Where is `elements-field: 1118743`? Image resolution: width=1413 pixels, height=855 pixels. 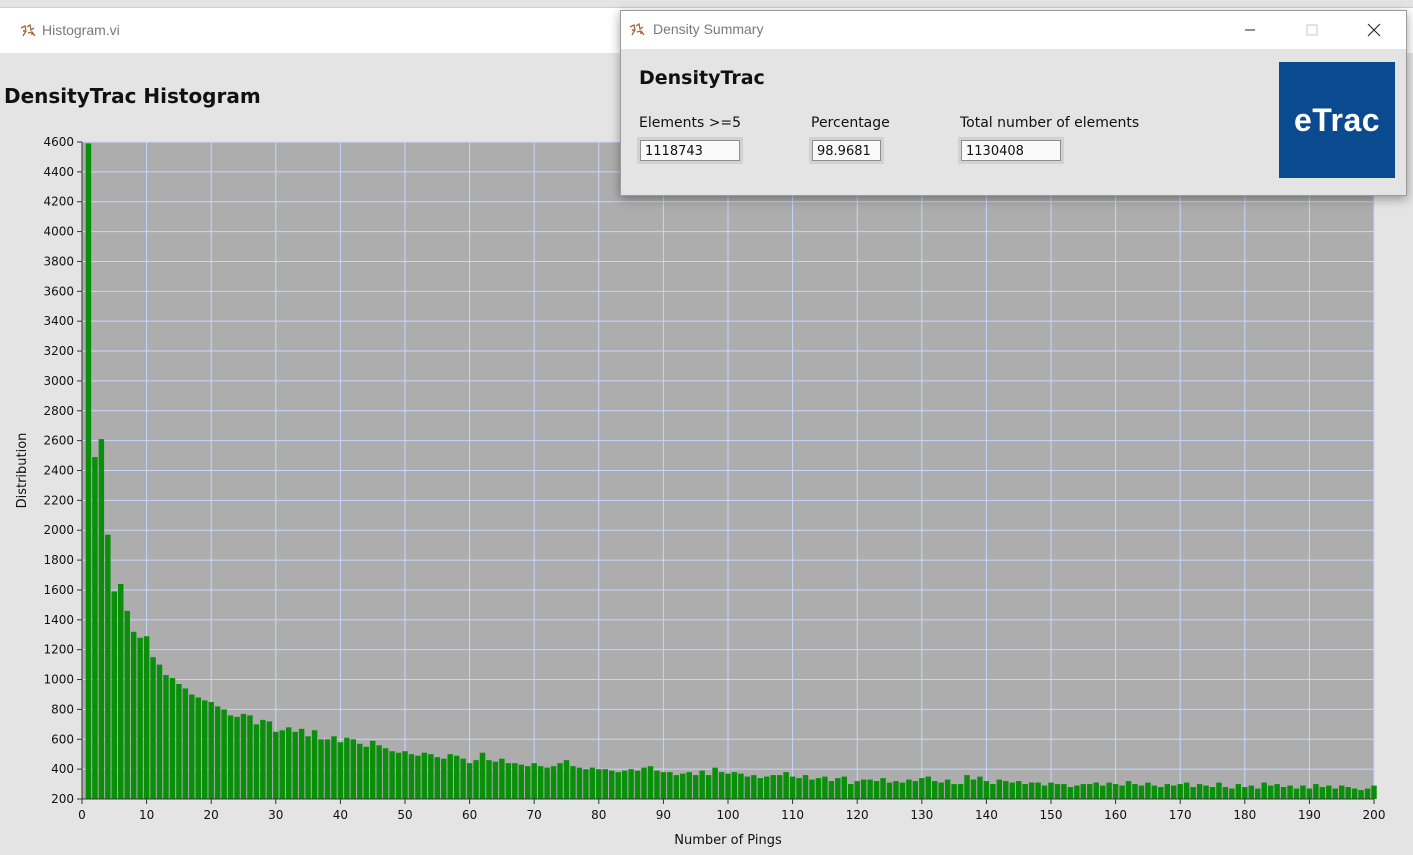
elements-field: 1118743 is located at coordinates (690, 150).